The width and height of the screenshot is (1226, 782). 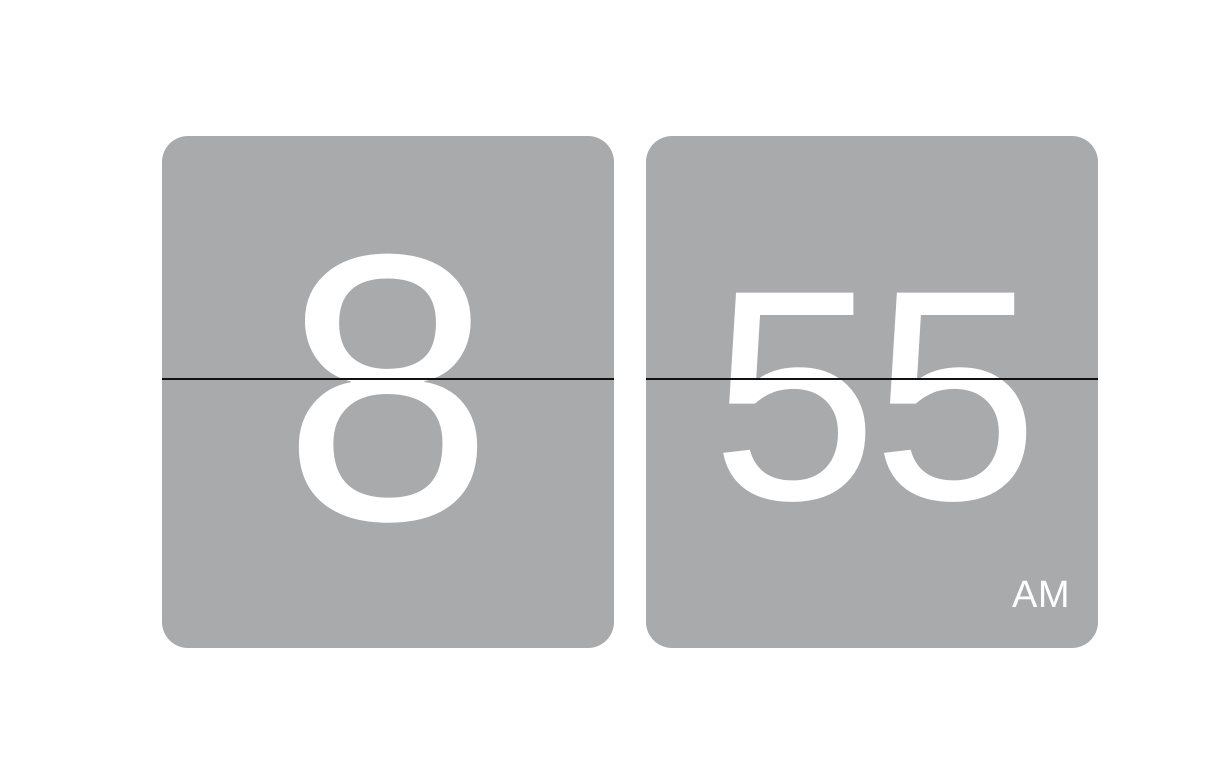 What do you see at coordinates (388, 387) in the screenshot?
I see `hour-digits: 8` at bounding box center [388, 387].